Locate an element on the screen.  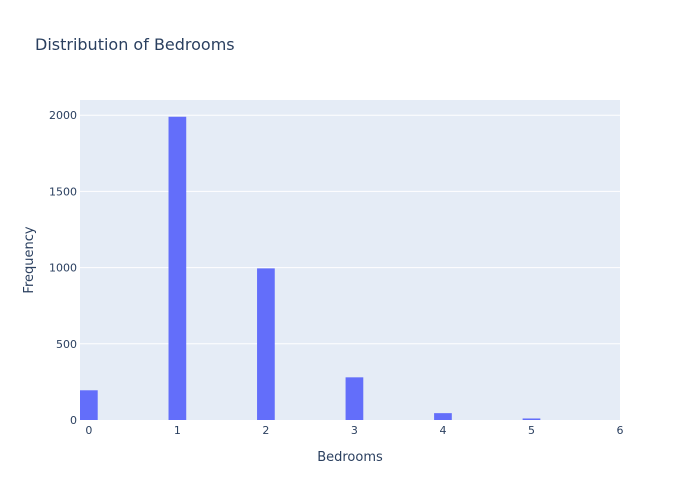
y-tick-label: 0 is located at coordinates (73, 420).